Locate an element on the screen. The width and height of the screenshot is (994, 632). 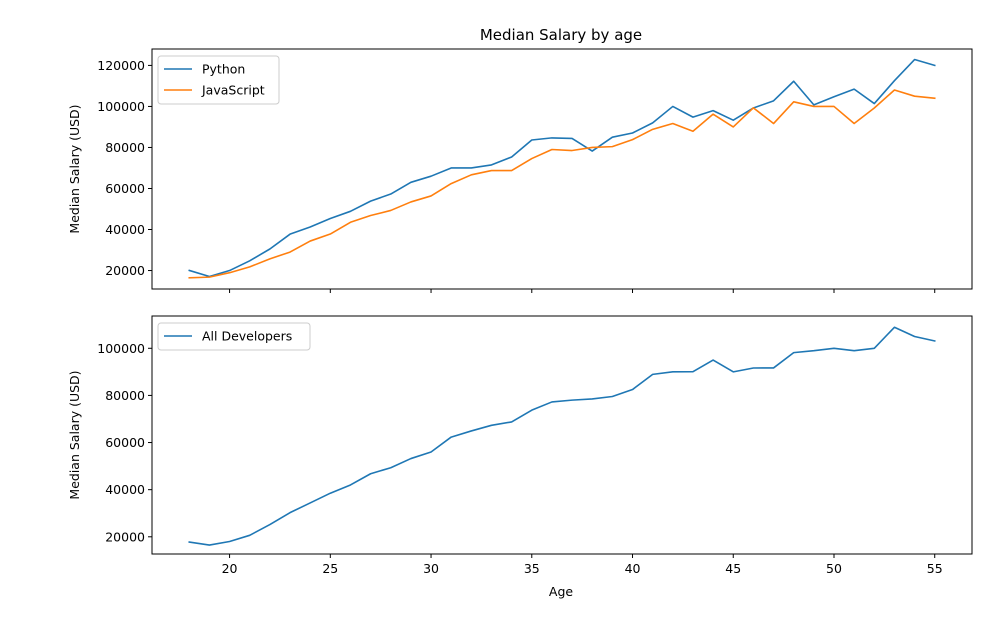
y-tick-label: 120000 is located at coordinates (121, 65).